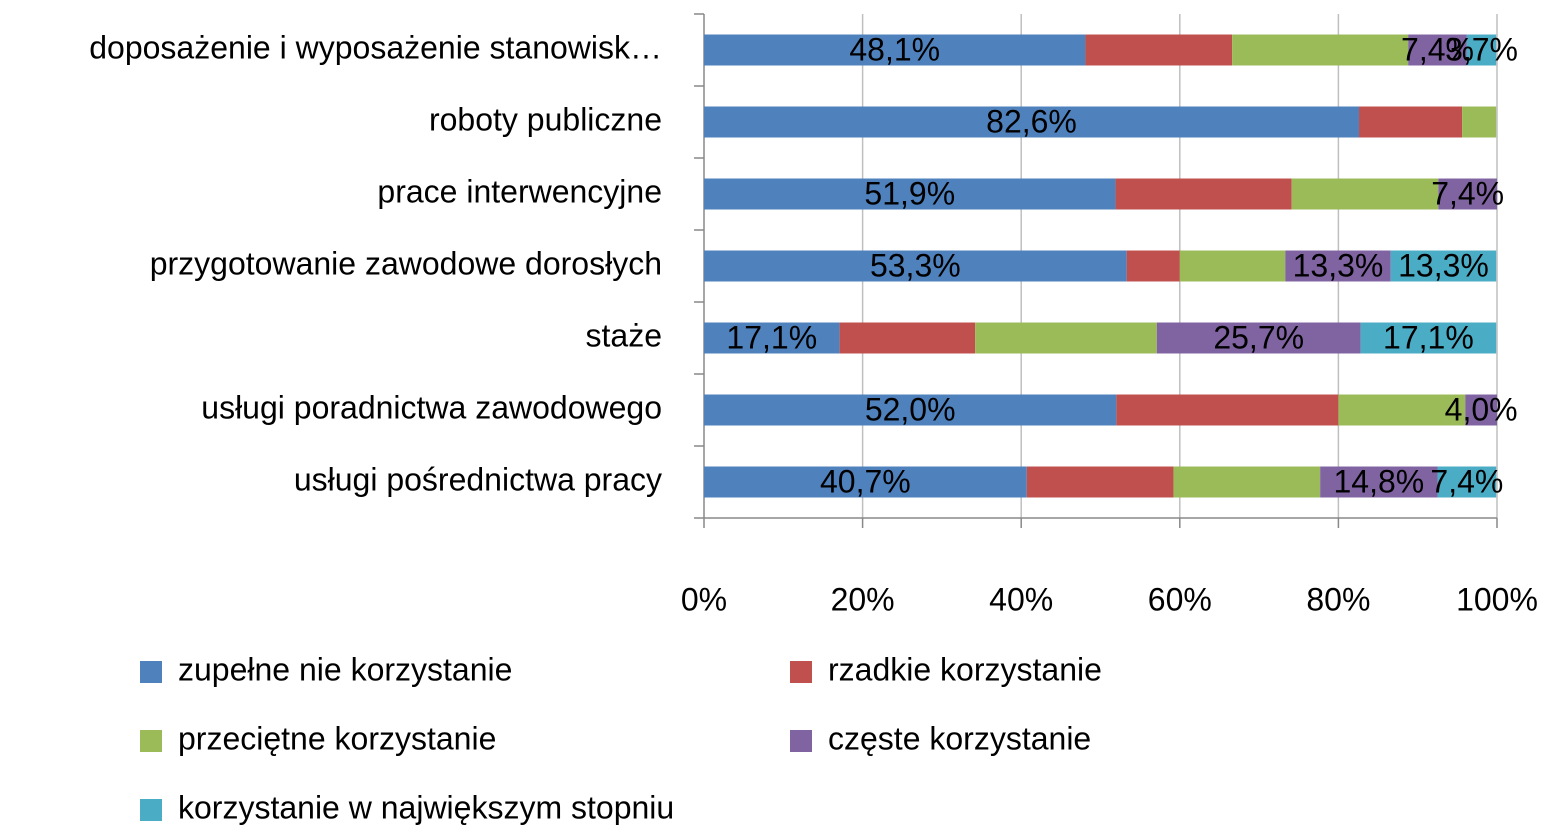  I want to click on category-label: staże, so click(624, 335).